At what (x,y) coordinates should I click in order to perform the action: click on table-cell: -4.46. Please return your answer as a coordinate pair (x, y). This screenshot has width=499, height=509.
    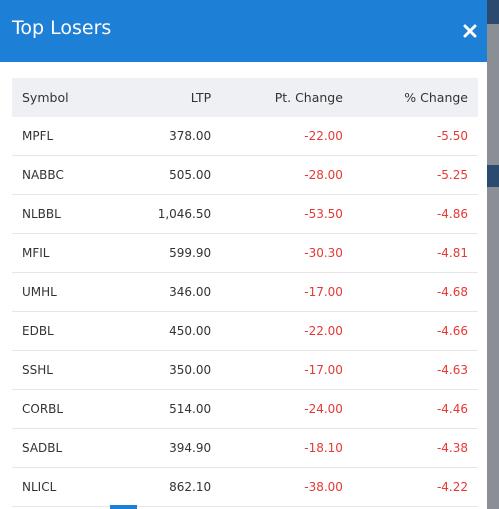
    Looking at the image, I should click on (415, 409).